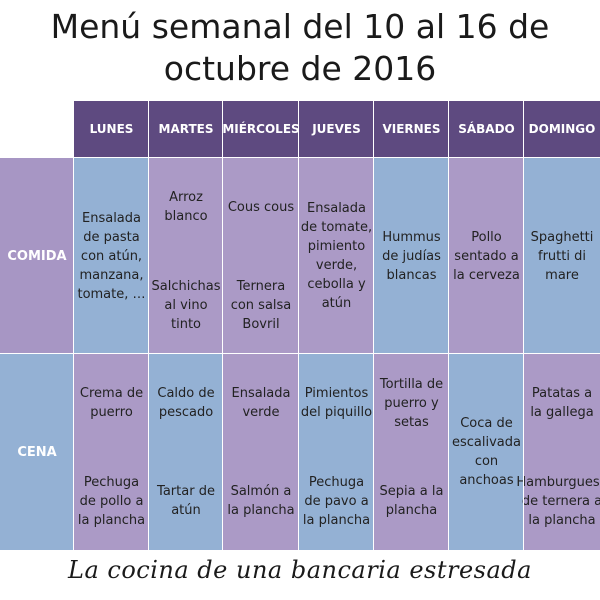 The height and width of the screenshot is (600, 600). I want to click on table-corner, so click(37, 129).